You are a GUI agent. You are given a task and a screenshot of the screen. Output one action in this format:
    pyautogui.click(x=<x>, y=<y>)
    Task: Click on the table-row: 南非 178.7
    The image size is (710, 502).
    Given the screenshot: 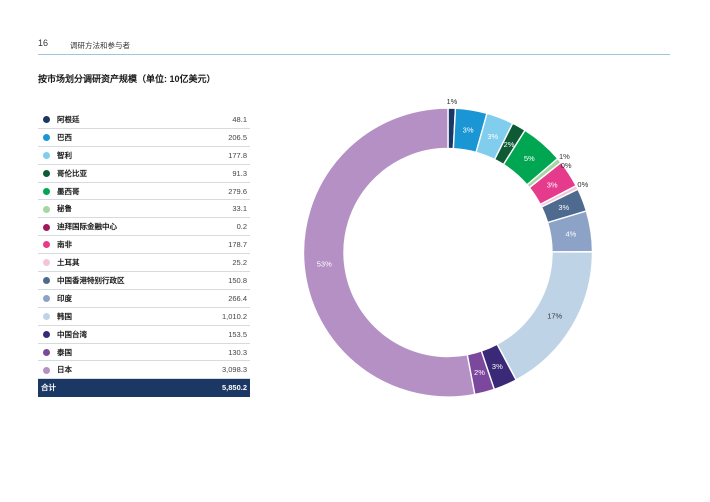 What is the action you would take?
    pyautogui.click(x=144, y=245)
    